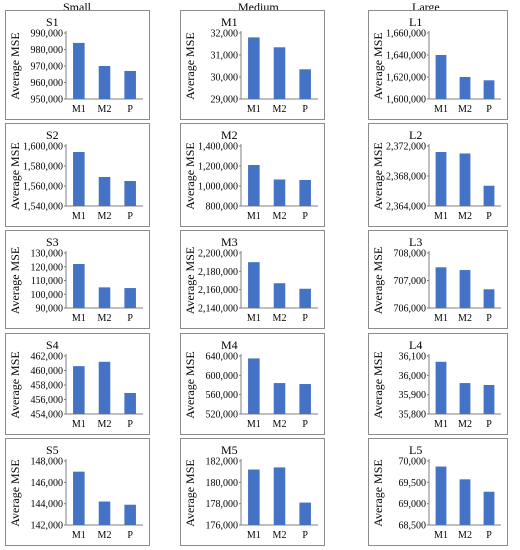 The height and width of the screenshot is (550, 520). I want to click on y-tick-label: 1,600,000, so click(43, 147).